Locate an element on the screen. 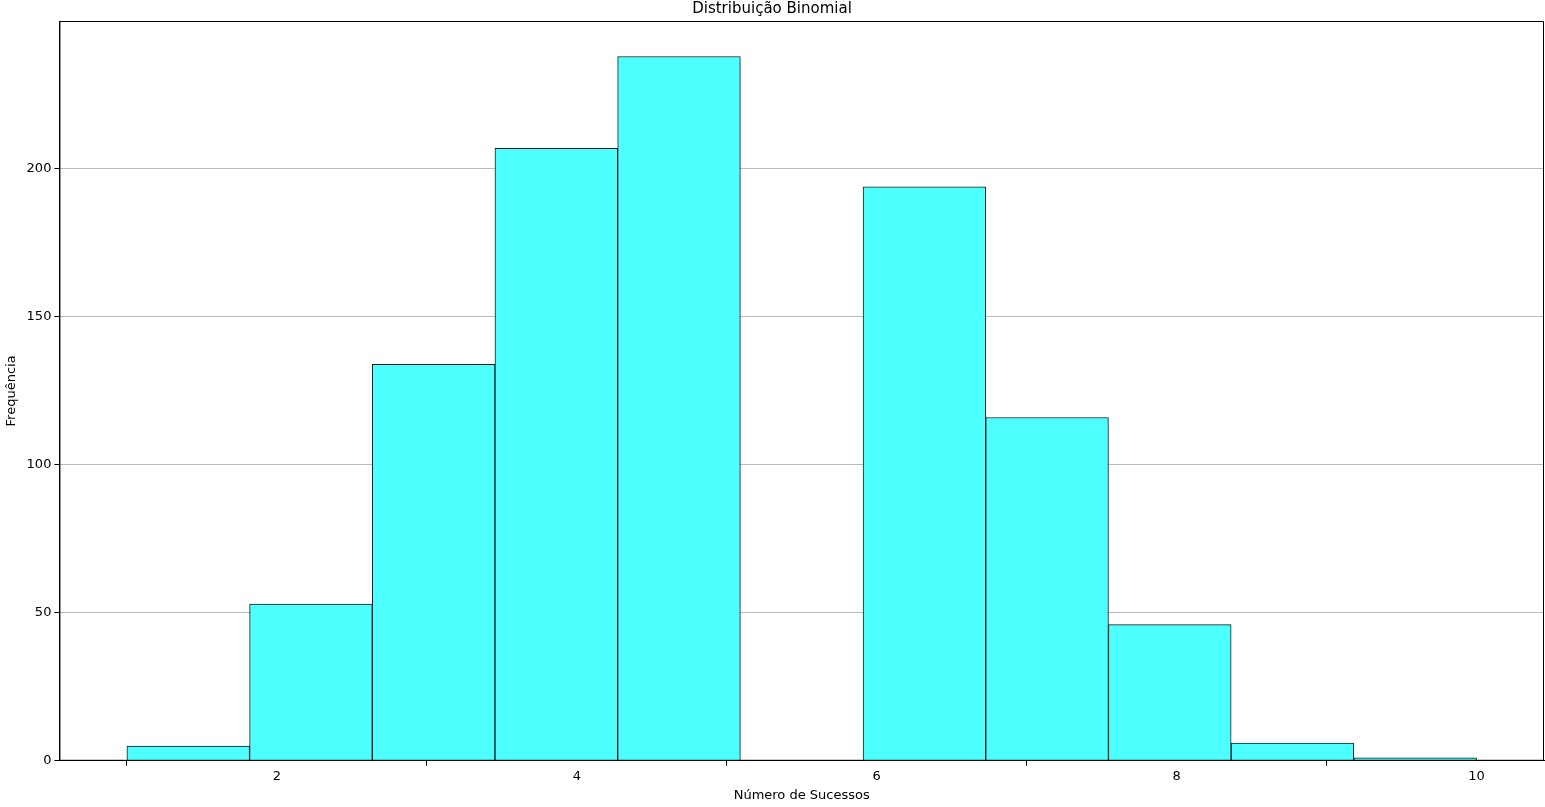 Image resolution: width=1545 pixels, height=807 pixels. x-tick-label: 2 is located at coordinates (276, 775).